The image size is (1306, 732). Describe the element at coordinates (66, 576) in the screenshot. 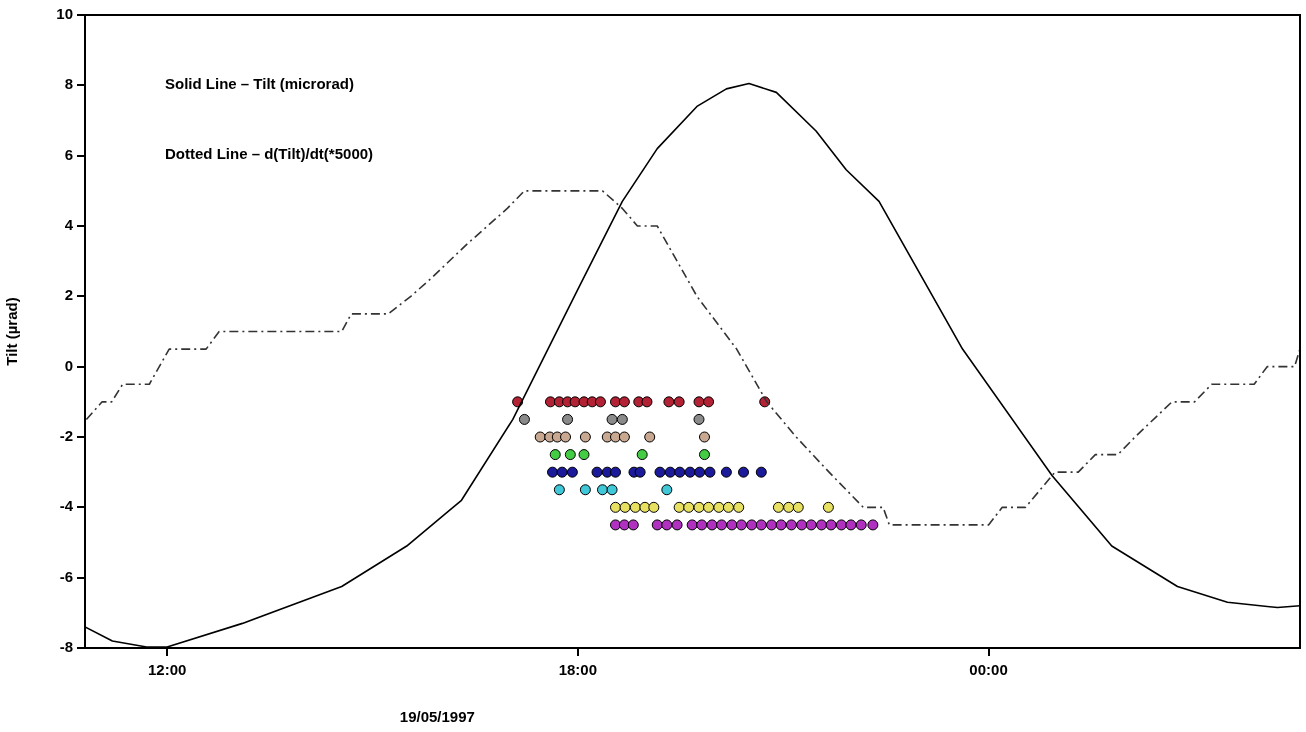

I see `y-tick-label: -6` at that location.